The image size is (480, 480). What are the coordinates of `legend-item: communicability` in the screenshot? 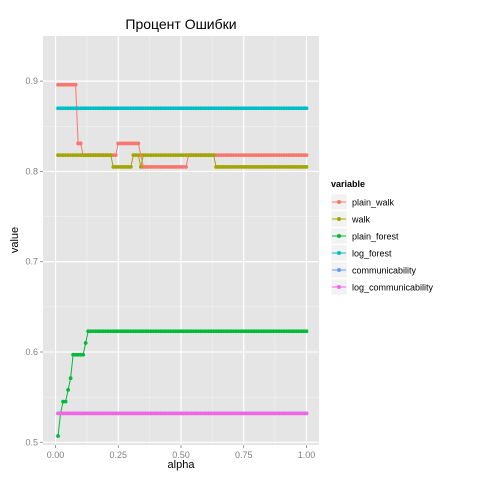 It's located at (373, 270).